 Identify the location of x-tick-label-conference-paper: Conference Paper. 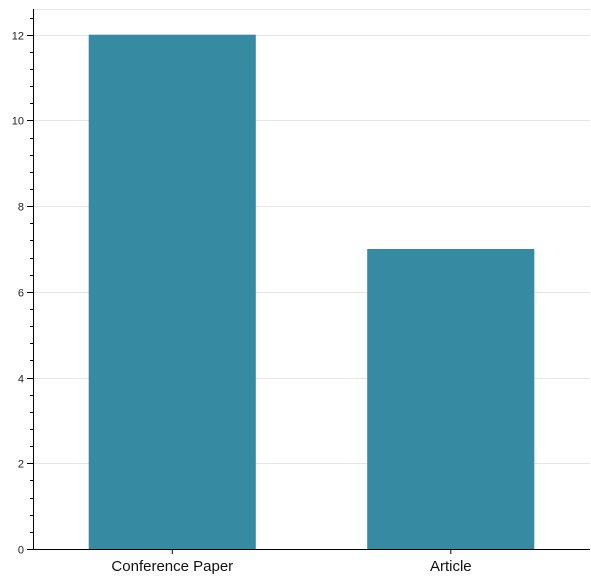
(172, 566).